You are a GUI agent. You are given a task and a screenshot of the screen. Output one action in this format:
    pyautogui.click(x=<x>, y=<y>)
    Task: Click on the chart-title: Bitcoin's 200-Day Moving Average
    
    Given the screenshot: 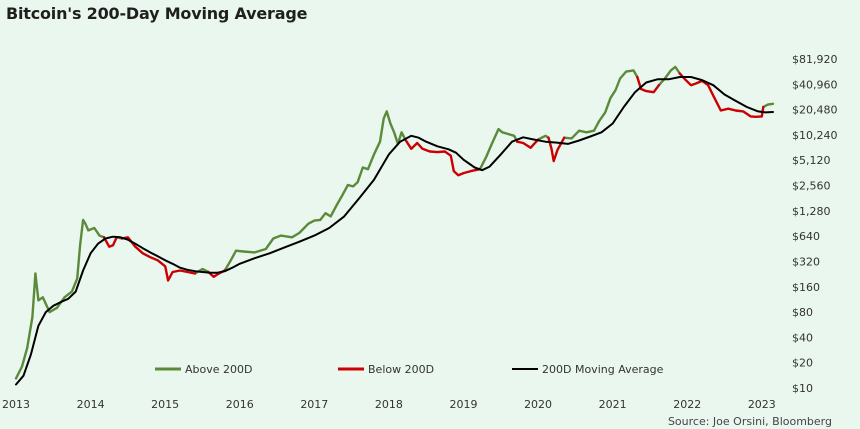 What is the action you would take?
    pyautogui.click(x=157, y=13)
    